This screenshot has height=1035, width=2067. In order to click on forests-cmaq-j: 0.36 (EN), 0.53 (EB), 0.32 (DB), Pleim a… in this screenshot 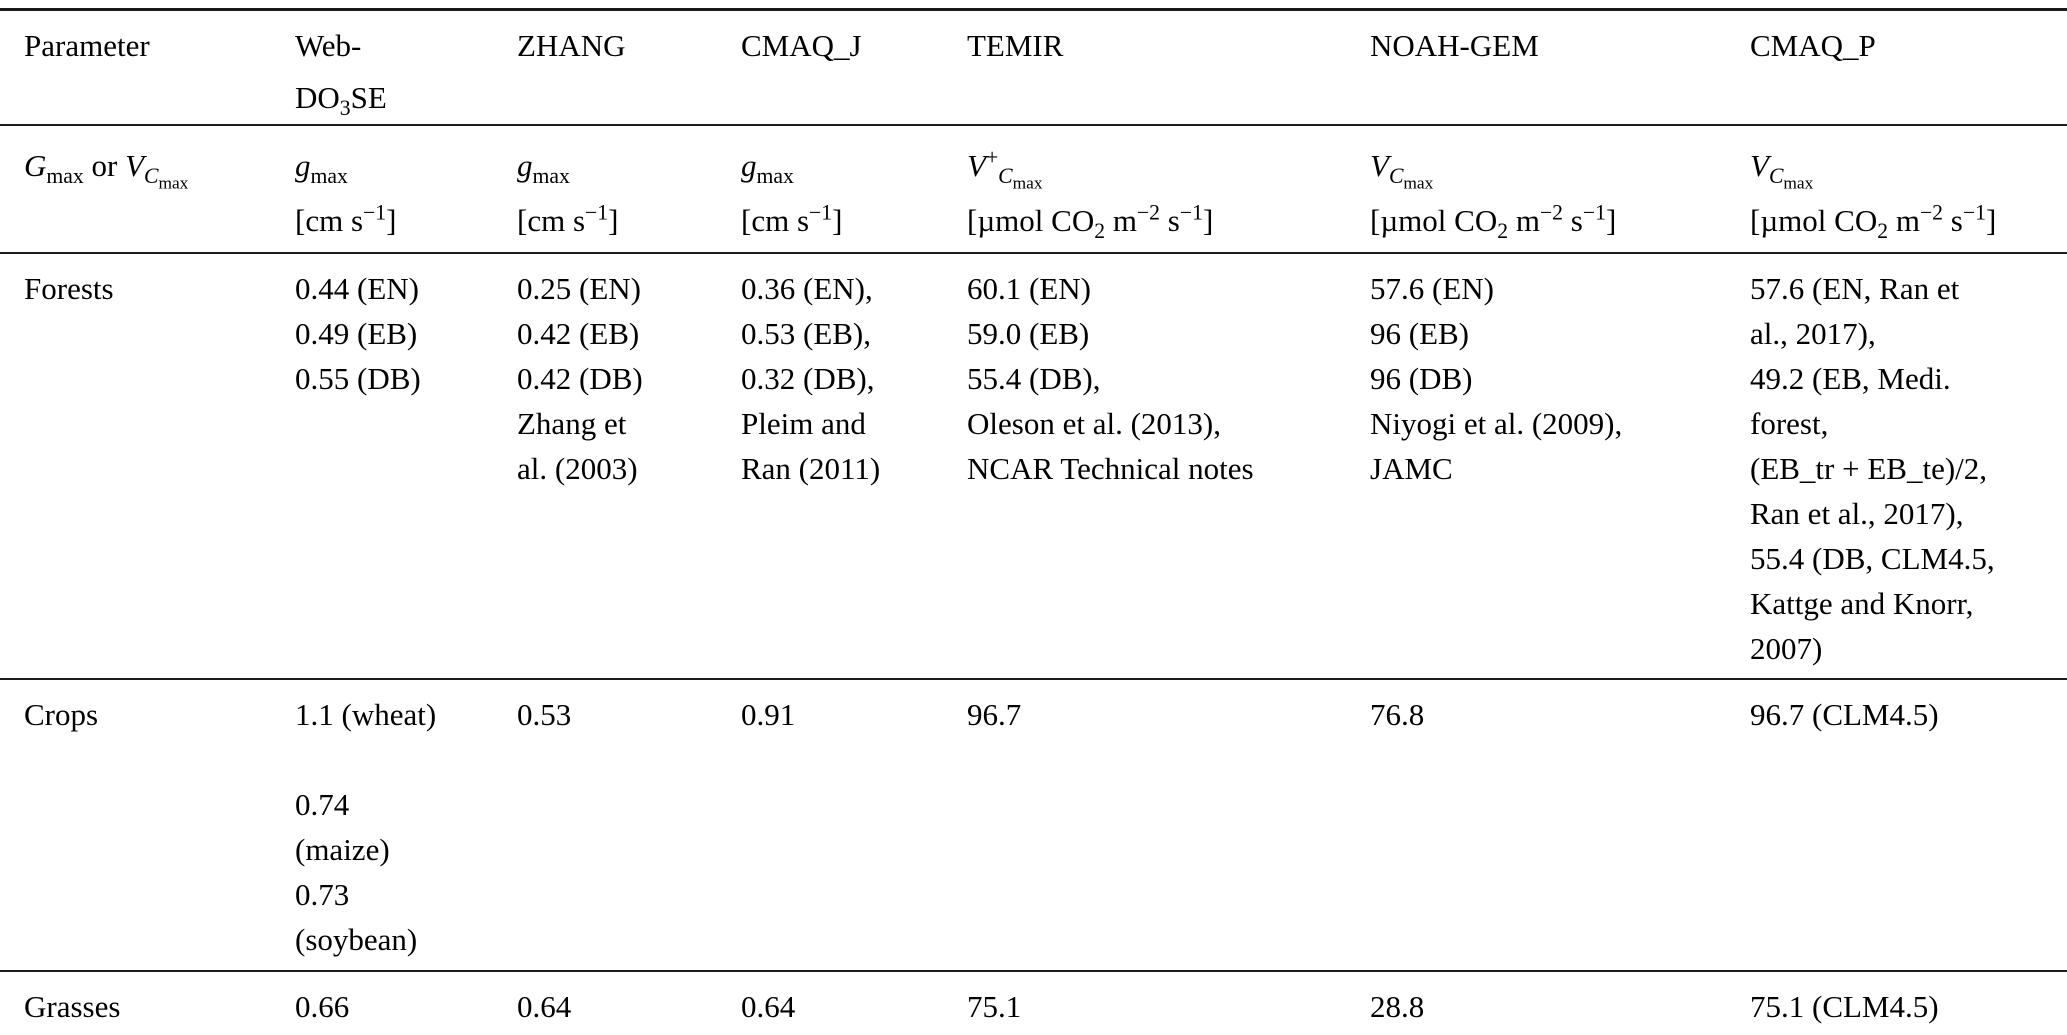, I will do `click(811, 378)`.